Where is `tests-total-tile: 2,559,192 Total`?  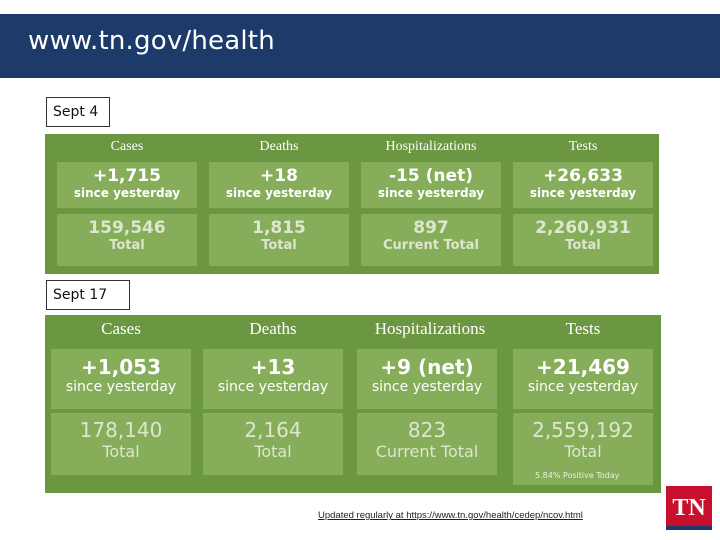
tests-total-tile: 2,559,192 Total is located at coordinates (583, 449).